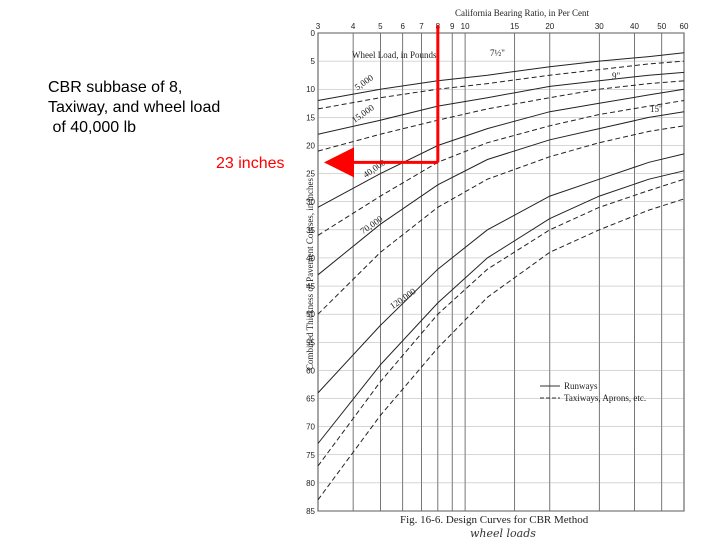  Describe the element at coordinates (310, 511) in the screenshot. I see `y-tick-label: 85` at that location.